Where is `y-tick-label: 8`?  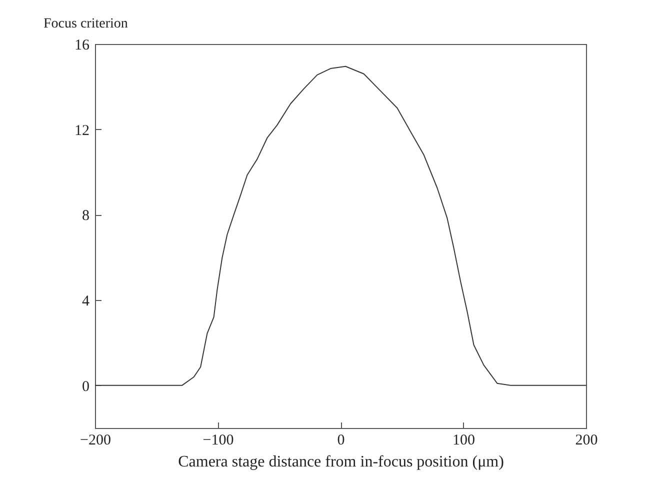 y-tick-label: 8 is located at coordinates (86, 216).